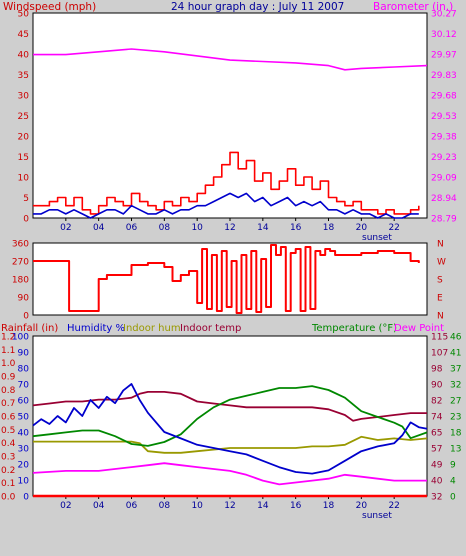 The height and width of the screenshot is (556, 466). Describe the element at coordinates (24, 434) in the screenshot. I see `humidity-y-tick: 40` at that location.